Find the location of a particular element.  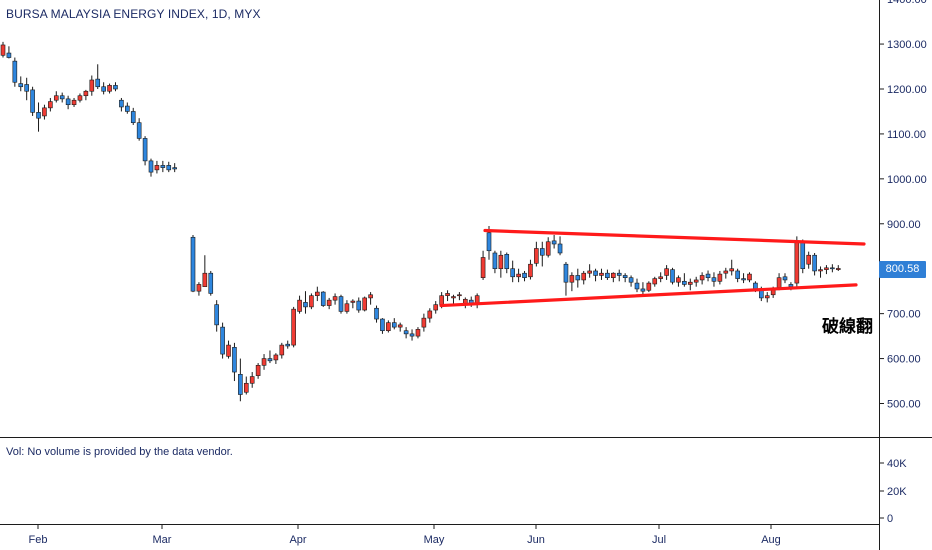

price-tick-label: 900.00 is located at coordinates (904, 225).